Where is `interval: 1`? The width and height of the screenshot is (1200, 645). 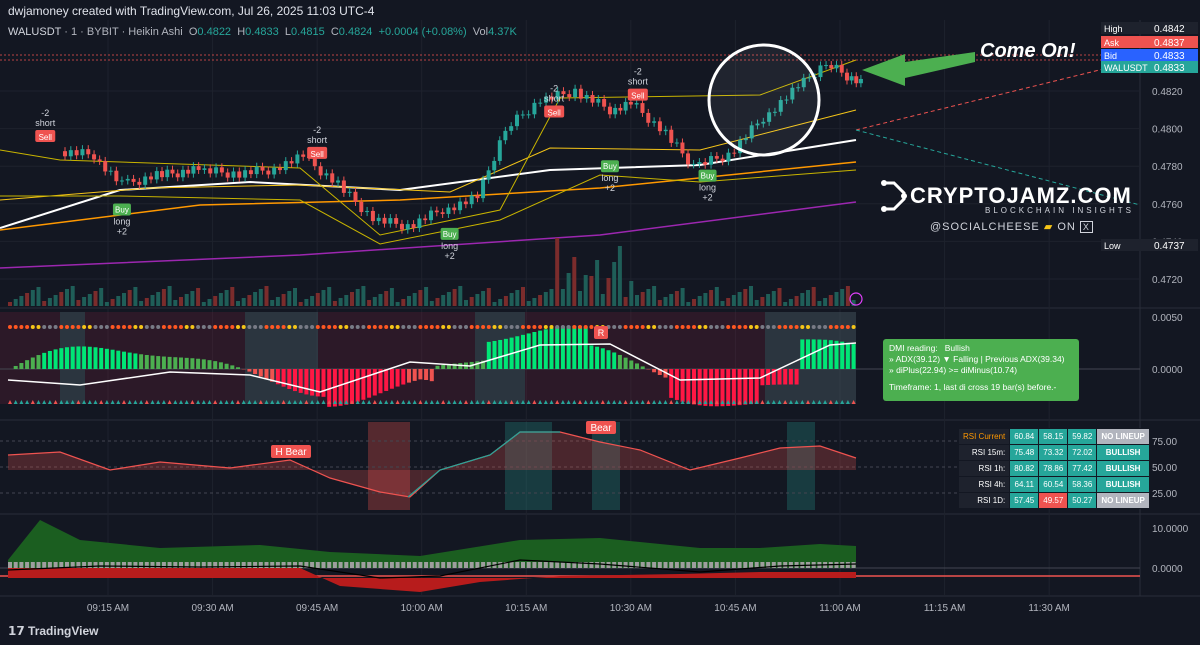 interval: 1 is located at coordinates (74, 32).